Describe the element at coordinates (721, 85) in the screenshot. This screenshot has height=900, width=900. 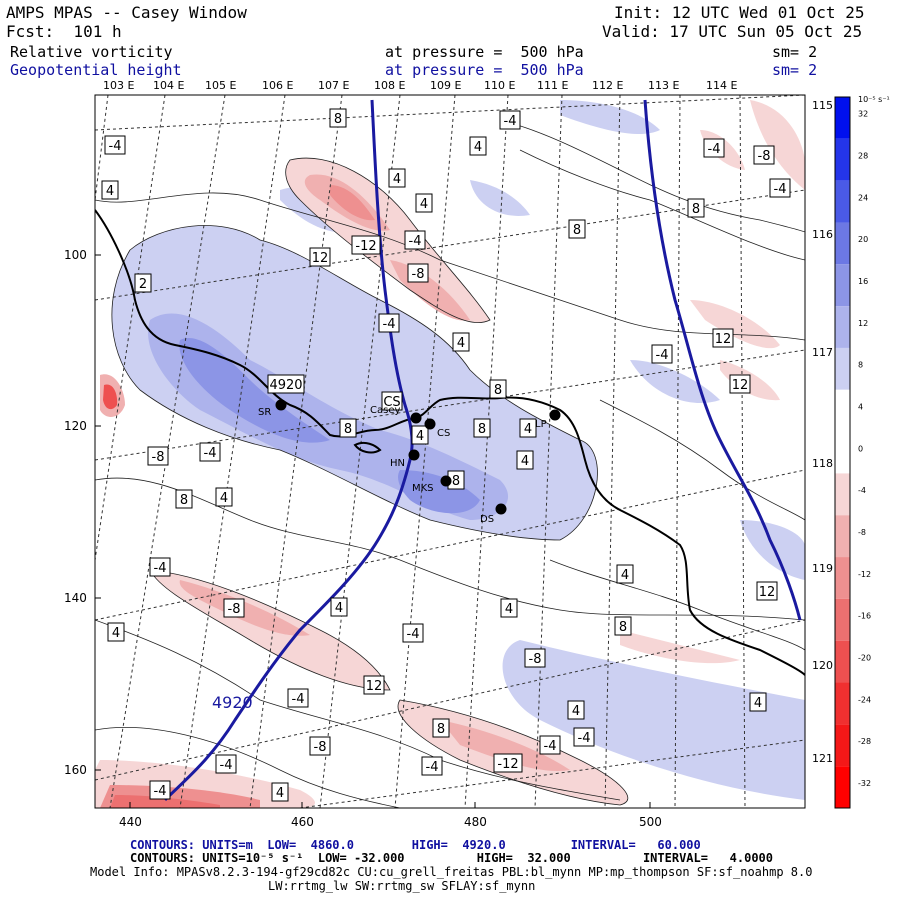
I see `lon-label: 114 E` at that location.